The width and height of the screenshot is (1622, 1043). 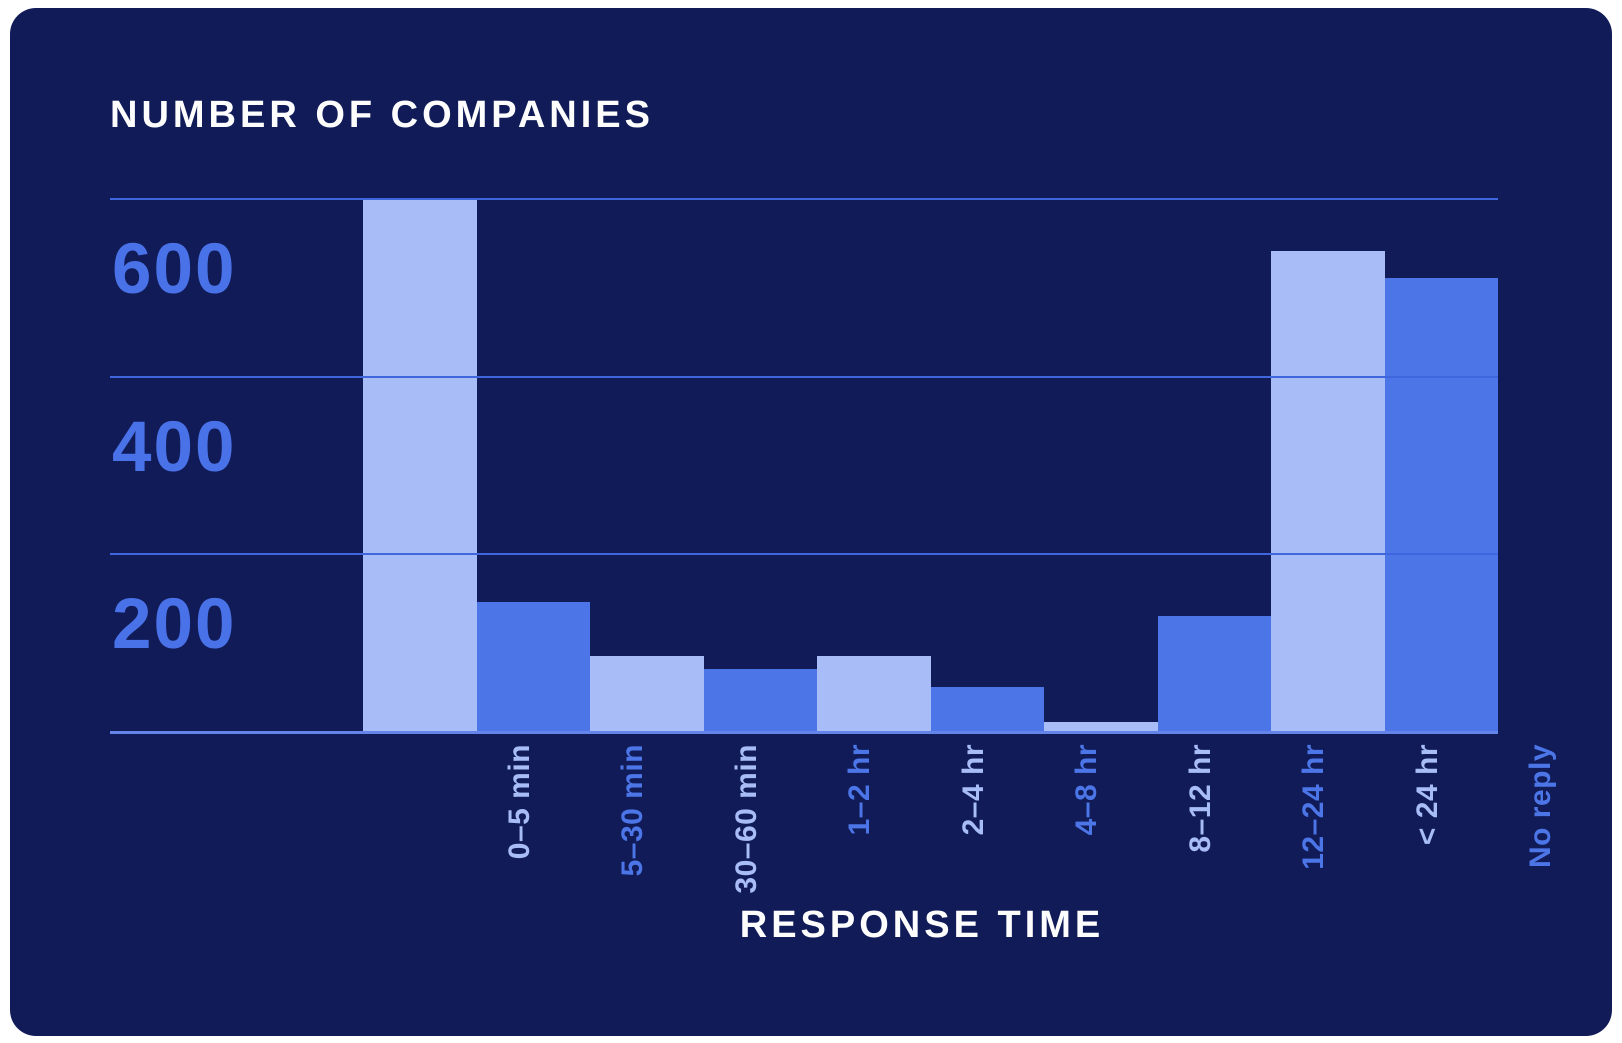 I want to click on x-tick-label-24-hr: < 24 hr, so click(x=1427, y=795).